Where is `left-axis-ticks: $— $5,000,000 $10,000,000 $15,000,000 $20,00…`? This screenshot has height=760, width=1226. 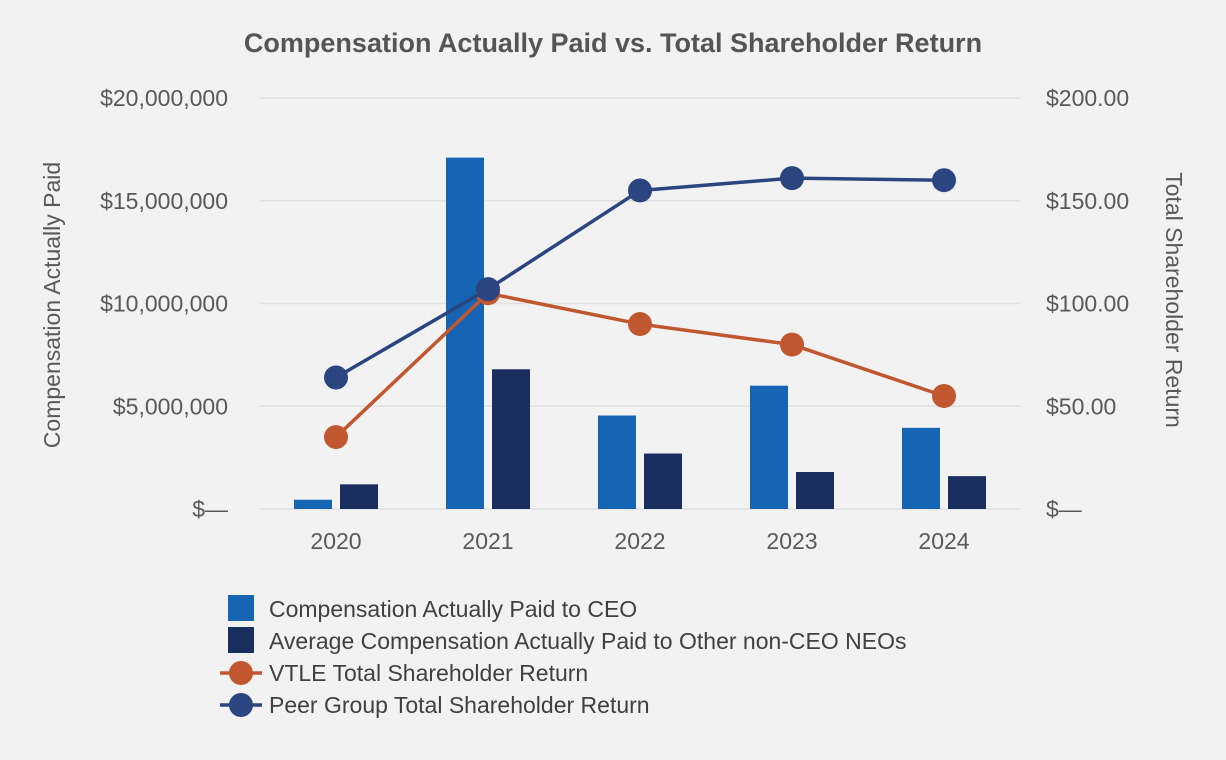
left-axis-ticks: $— $5,000,000 $10,000,000 $15,000,000 $20,00… is located at coordinates (164, 303).